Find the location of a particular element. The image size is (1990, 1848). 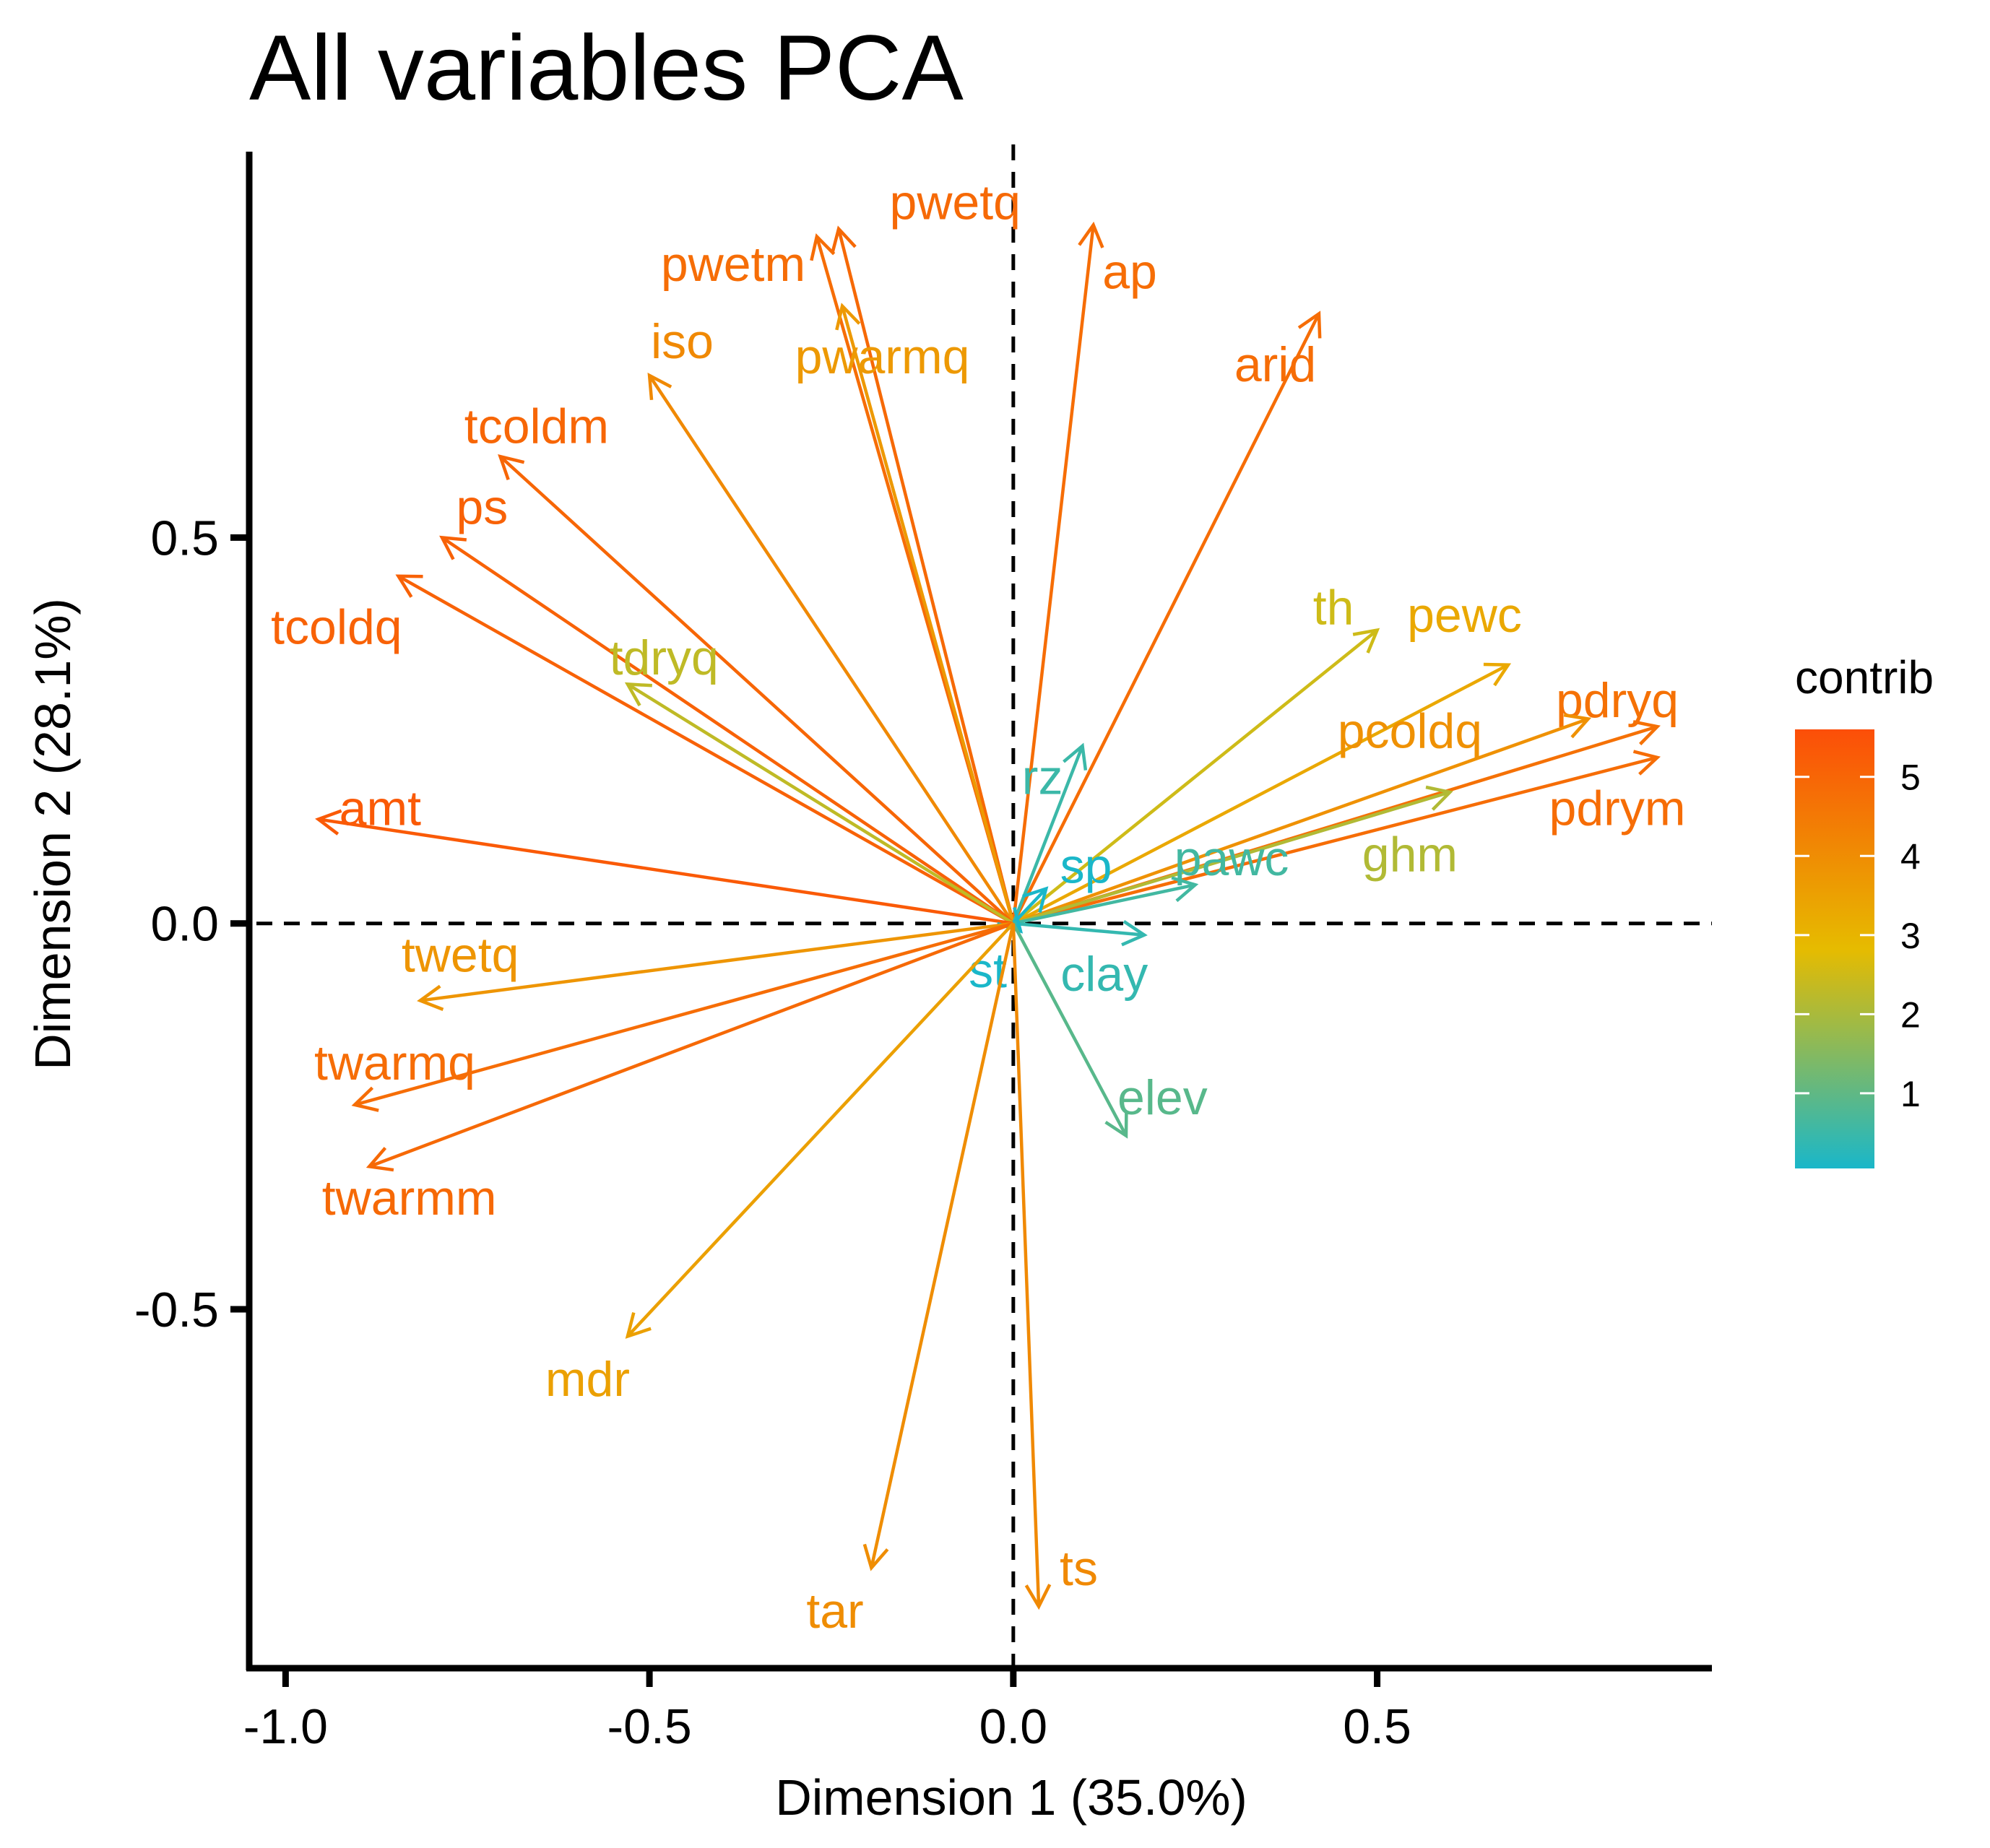

arrow-pewc is located at coordinates (1260, 794).